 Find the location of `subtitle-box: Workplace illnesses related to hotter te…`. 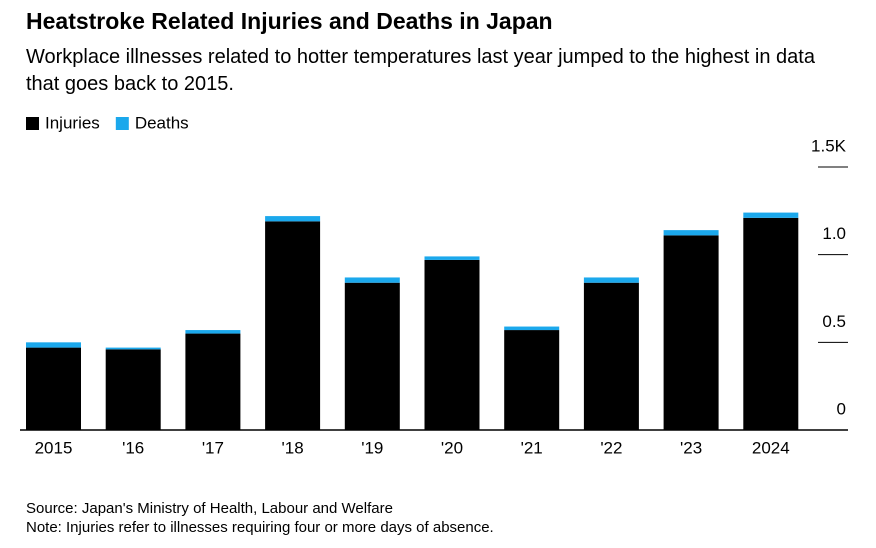

subtitle-box: Workplace illnesses related to hotter te… is located at coordinates (420, 70).